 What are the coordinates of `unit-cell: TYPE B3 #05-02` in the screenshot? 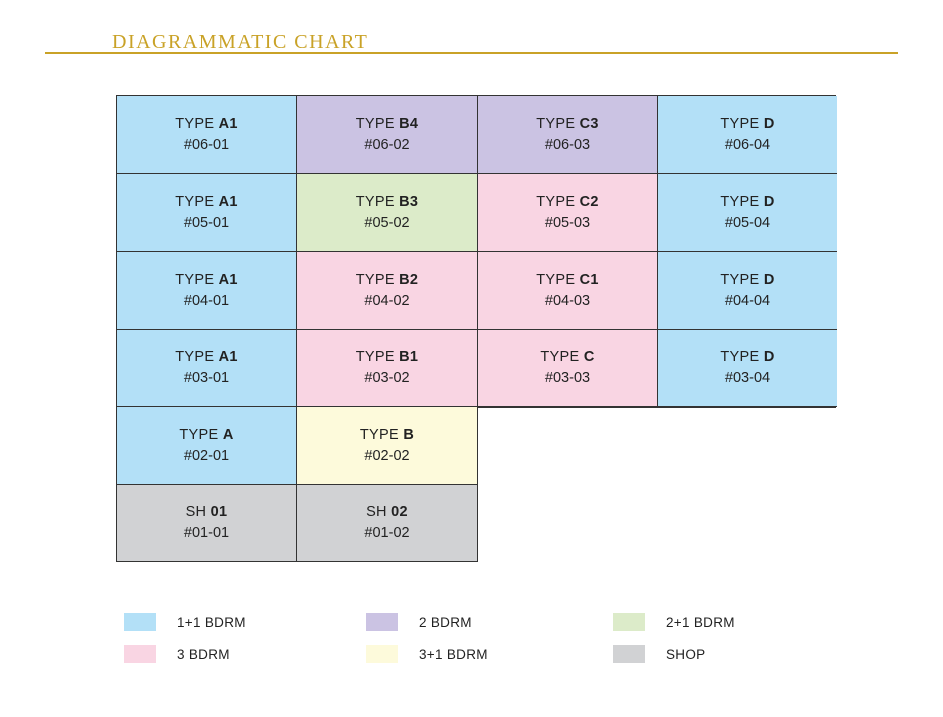 It's located at (387, 213).